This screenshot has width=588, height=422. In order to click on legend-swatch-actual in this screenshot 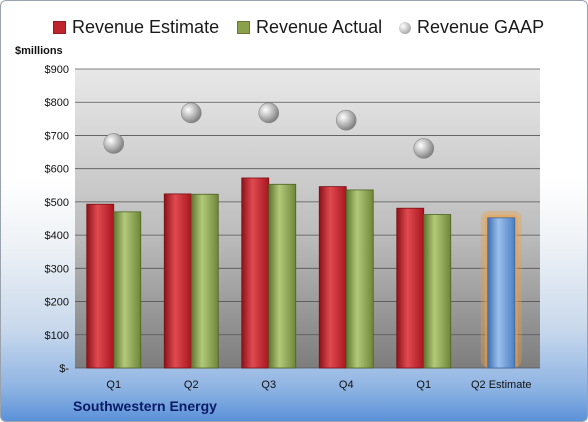, I will do `click(243, 27)`.